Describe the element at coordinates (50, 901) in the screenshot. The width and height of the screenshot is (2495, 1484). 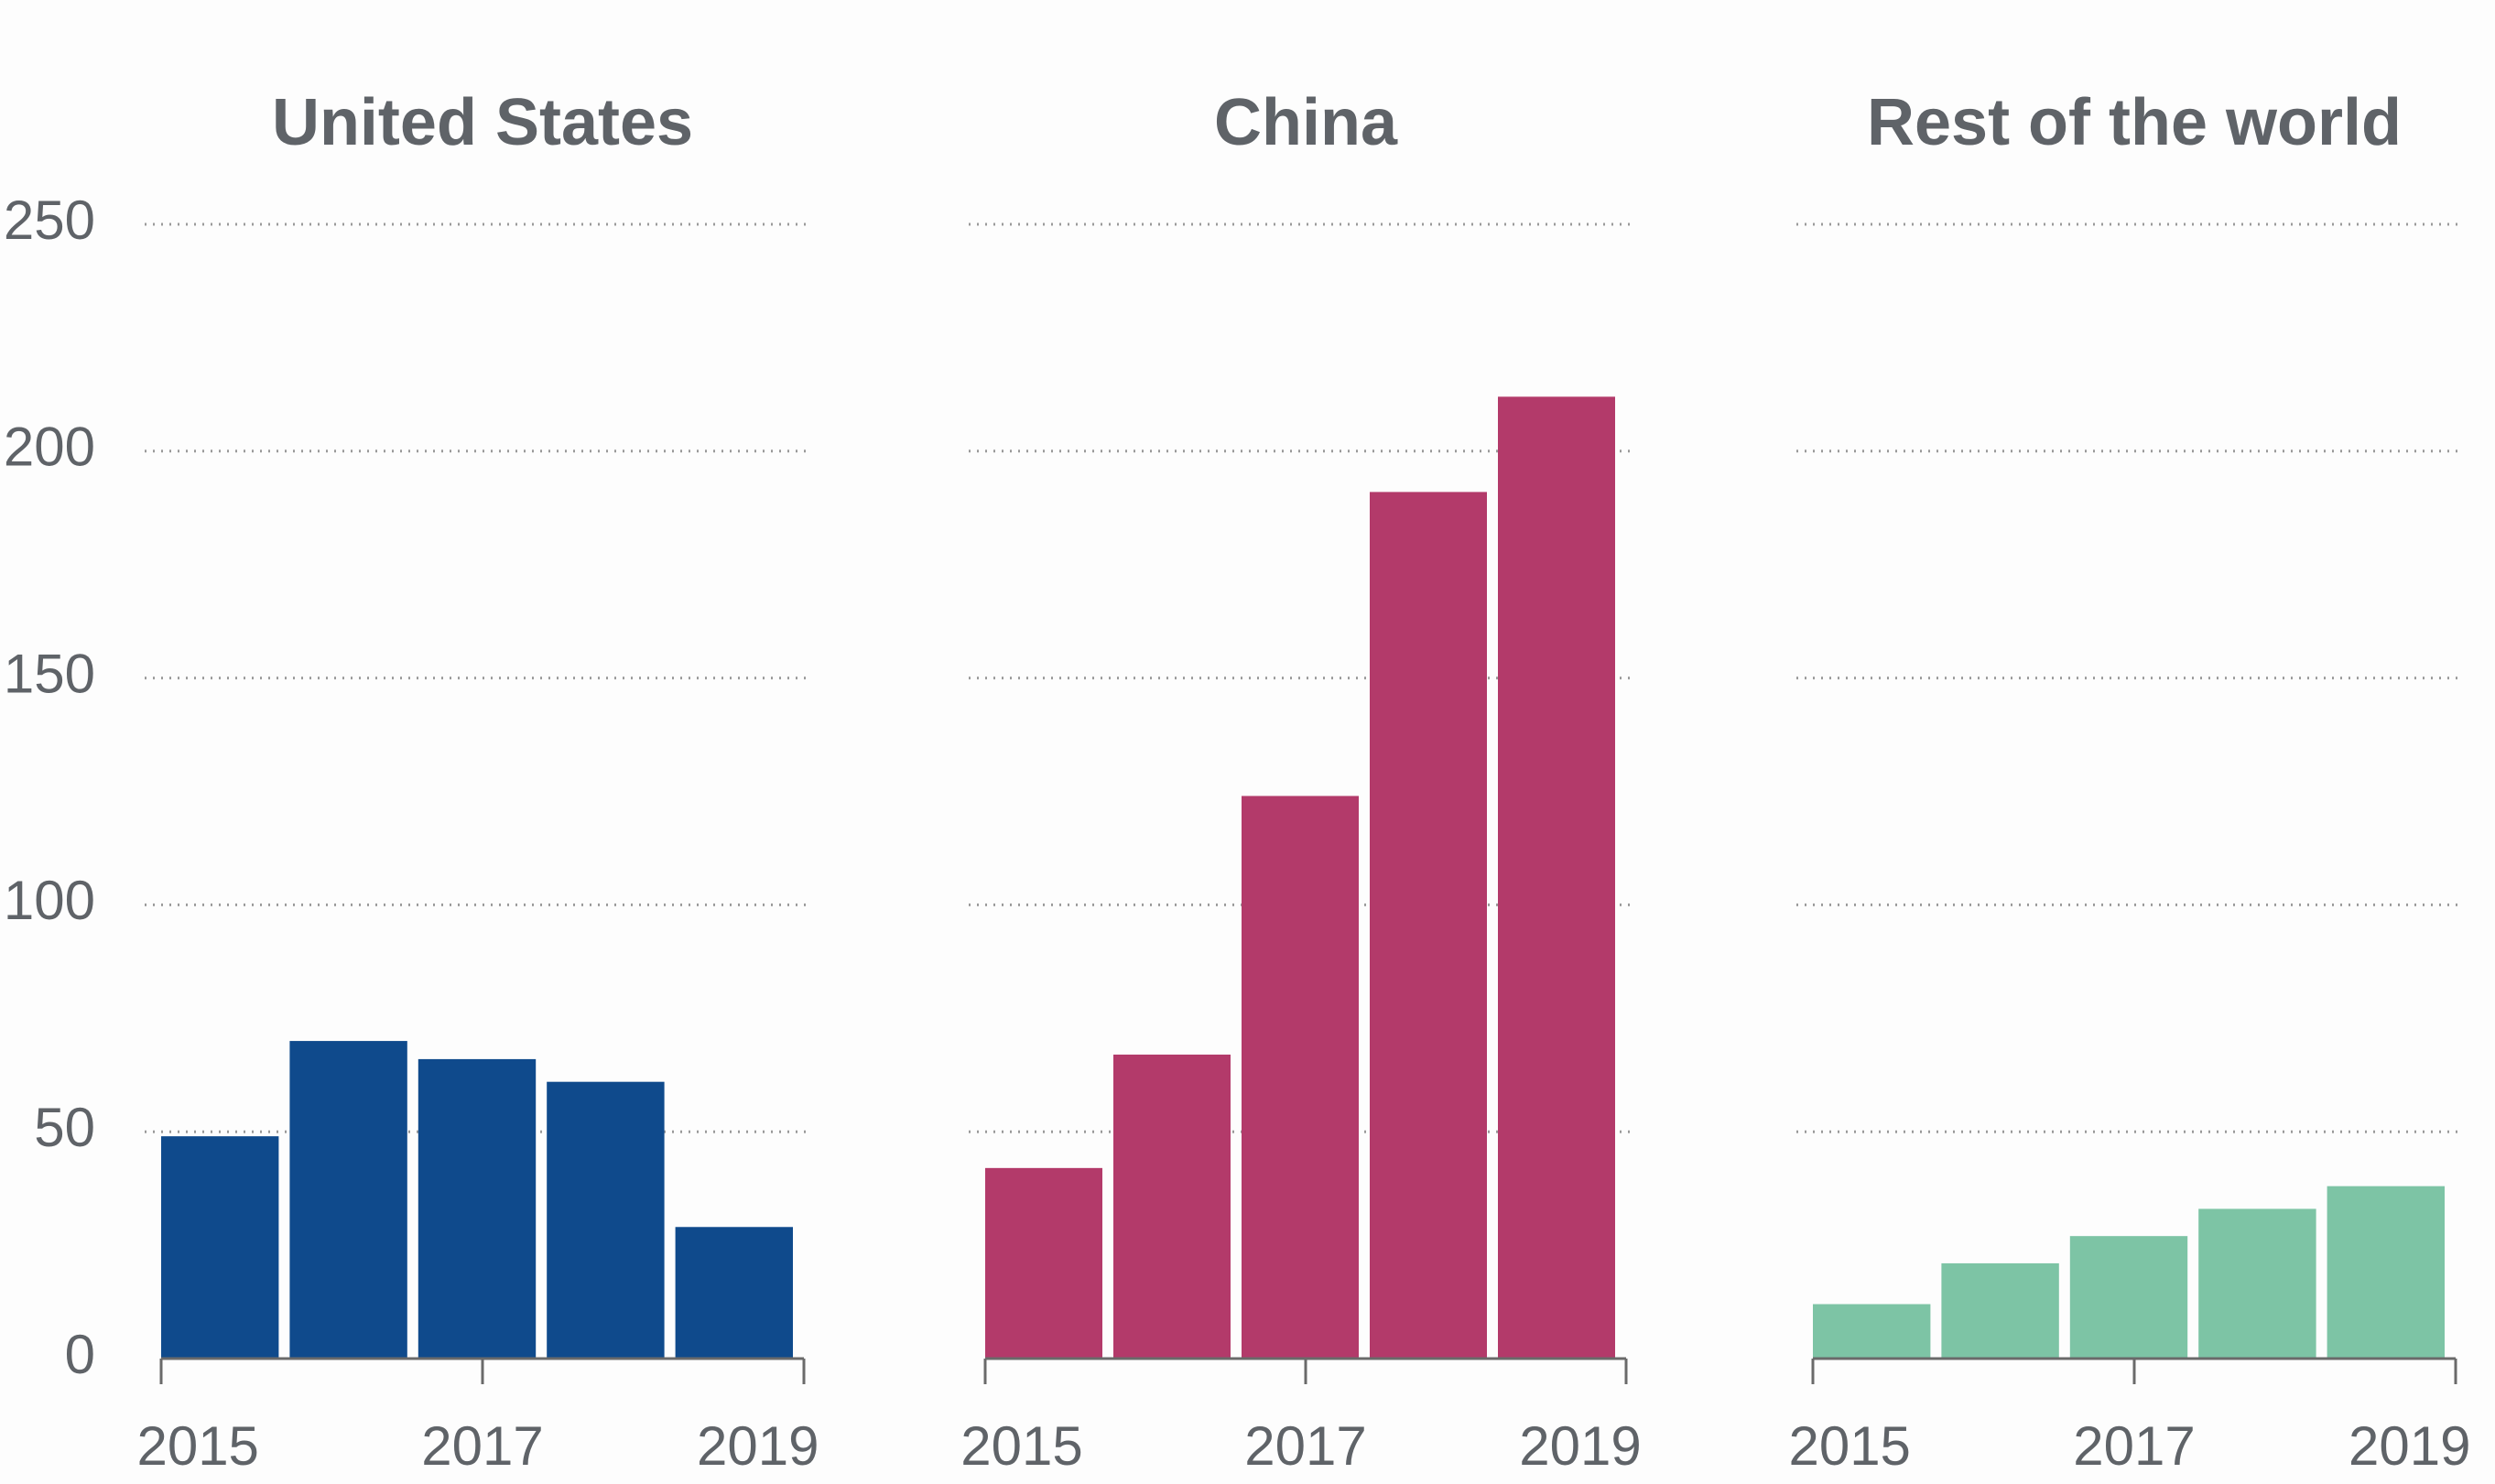
I see `y-tick-label: 100` at that location.